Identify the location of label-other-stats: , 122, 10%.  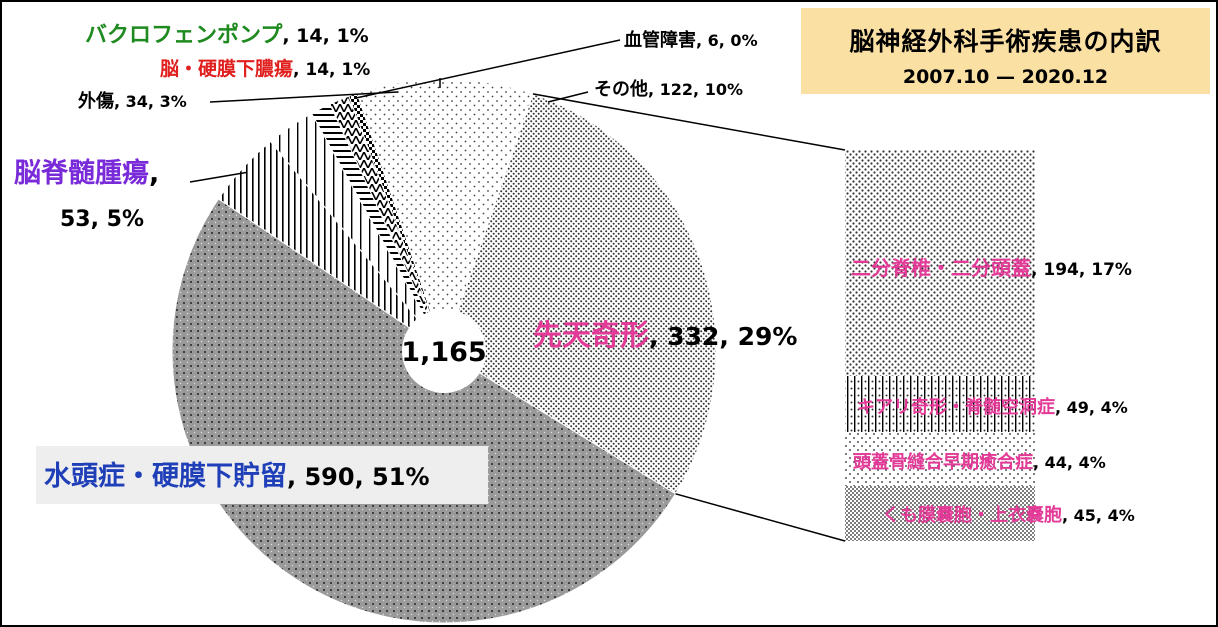
(695, 89).